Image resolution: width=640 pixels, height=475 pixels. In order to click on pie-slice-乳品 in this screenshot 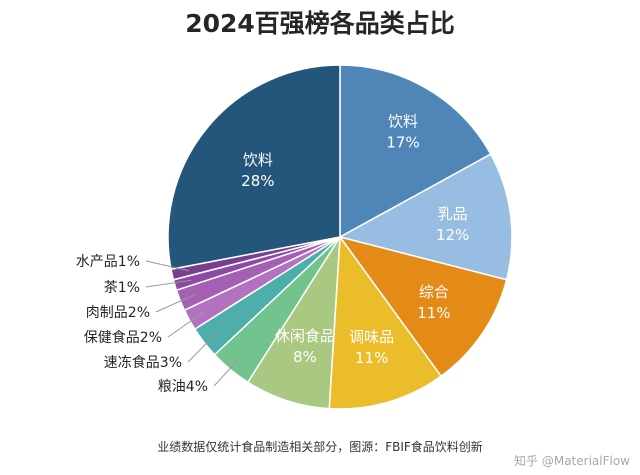, I will do `click(425, 217)`.